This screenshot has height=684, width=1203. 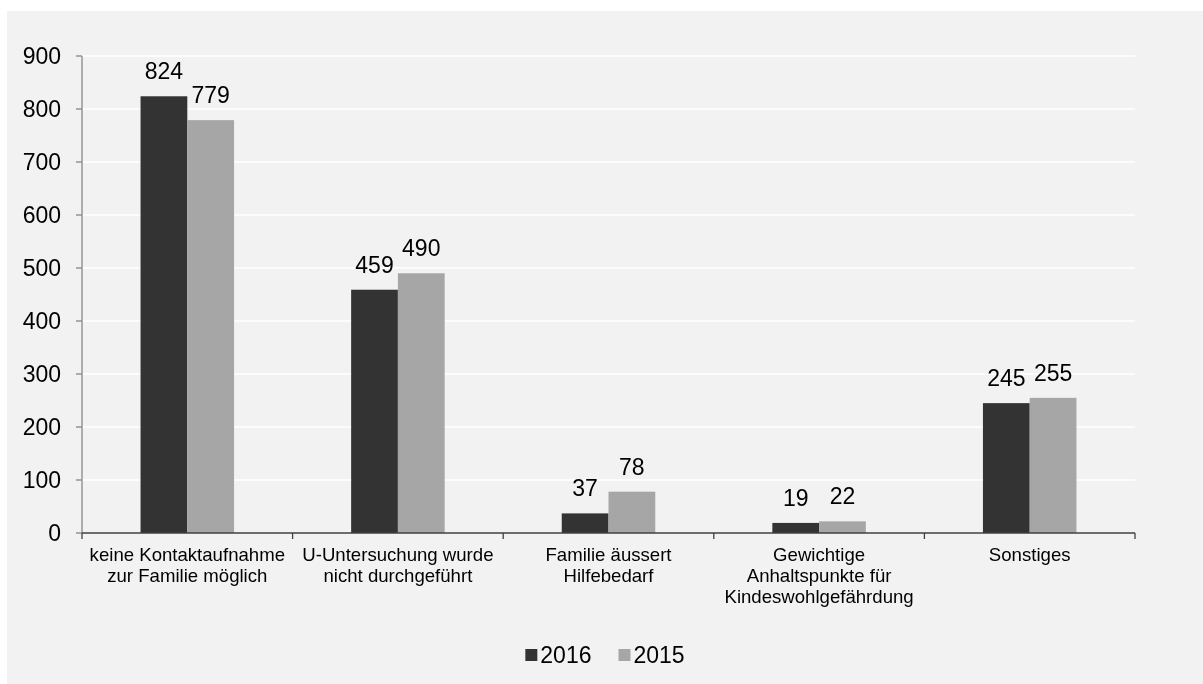 I want to click on data-label: 22, so click(x=842, y=496).